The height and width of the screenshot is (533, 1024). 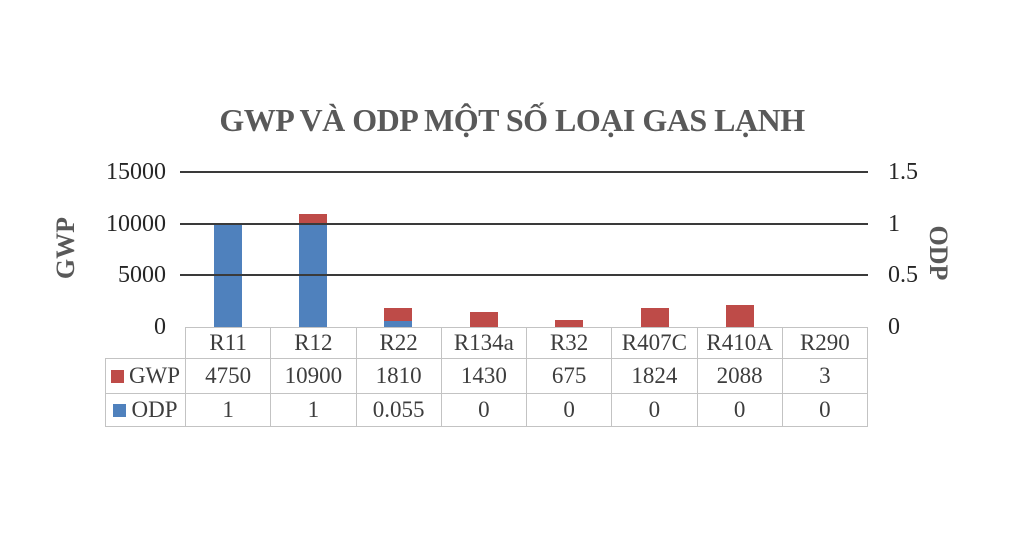 What do you see at coordinates (569, 343) in the screenshot?
I see `table-category-header: R32` at bounding box center [569, 343].